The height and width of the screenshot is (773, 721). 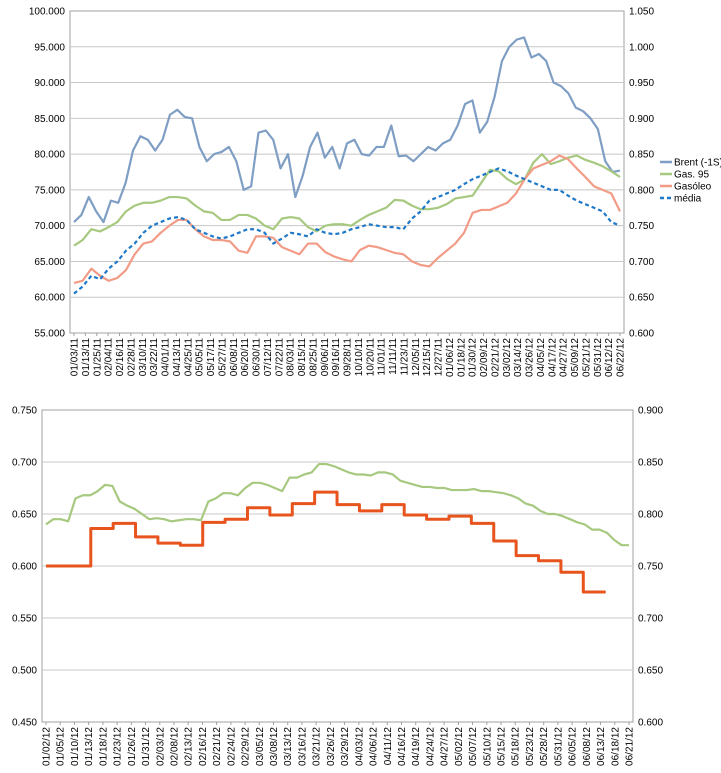 What do you see at coordinates (382, 357) in the screenshot?
I see `x-tick-label: 11/01/11` at bounding box center [382, 357].